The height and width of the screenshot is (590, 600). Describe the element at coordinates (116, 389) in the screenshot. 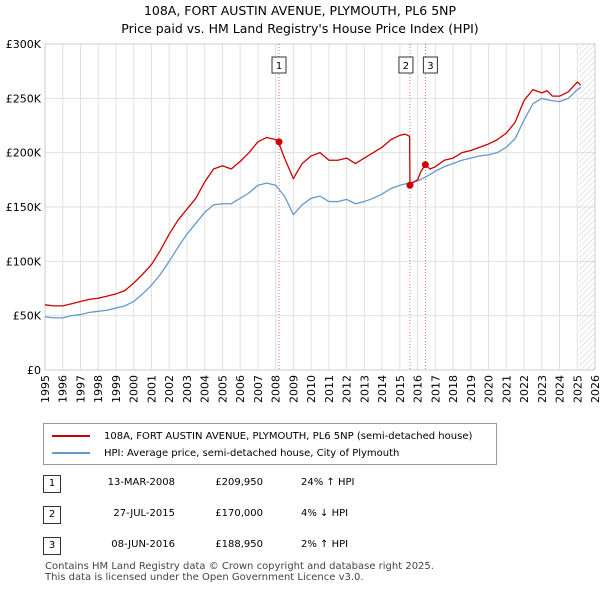

I see `x-tick-label: 1999` at that location.